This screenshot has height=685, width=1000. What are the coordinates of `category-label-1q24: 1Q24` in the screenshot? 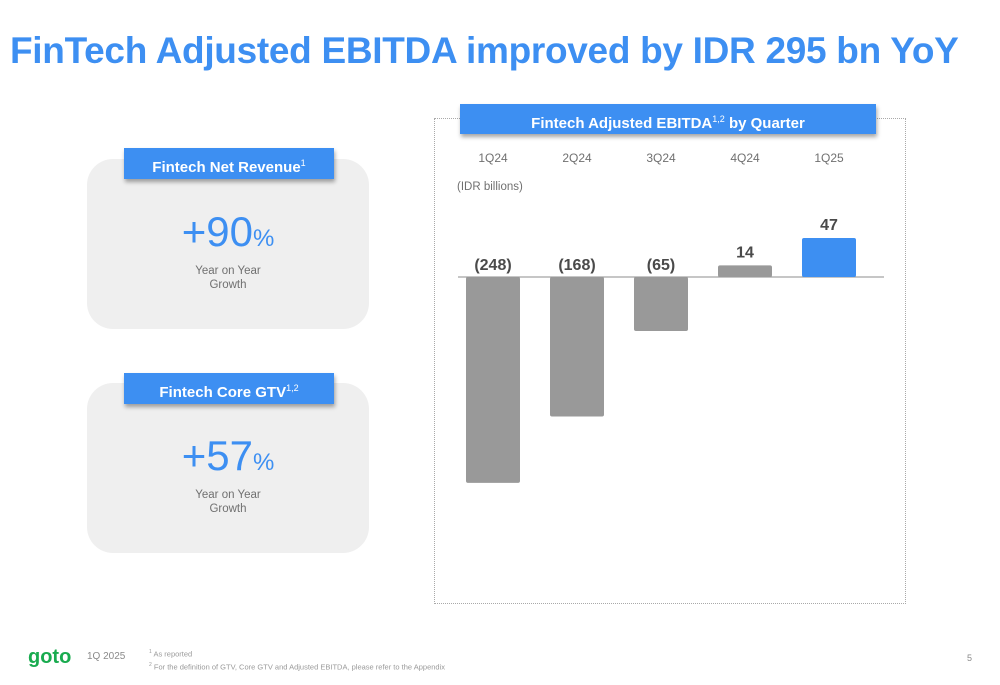 It's located at (493, 158).